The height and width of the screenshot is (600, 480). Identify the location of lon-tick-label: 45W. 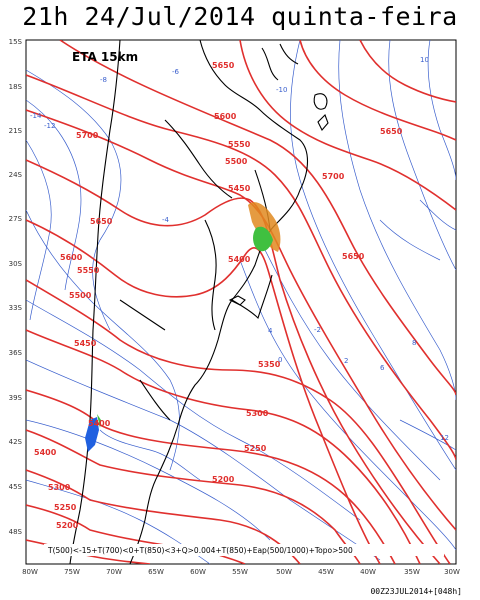
(326, 572).